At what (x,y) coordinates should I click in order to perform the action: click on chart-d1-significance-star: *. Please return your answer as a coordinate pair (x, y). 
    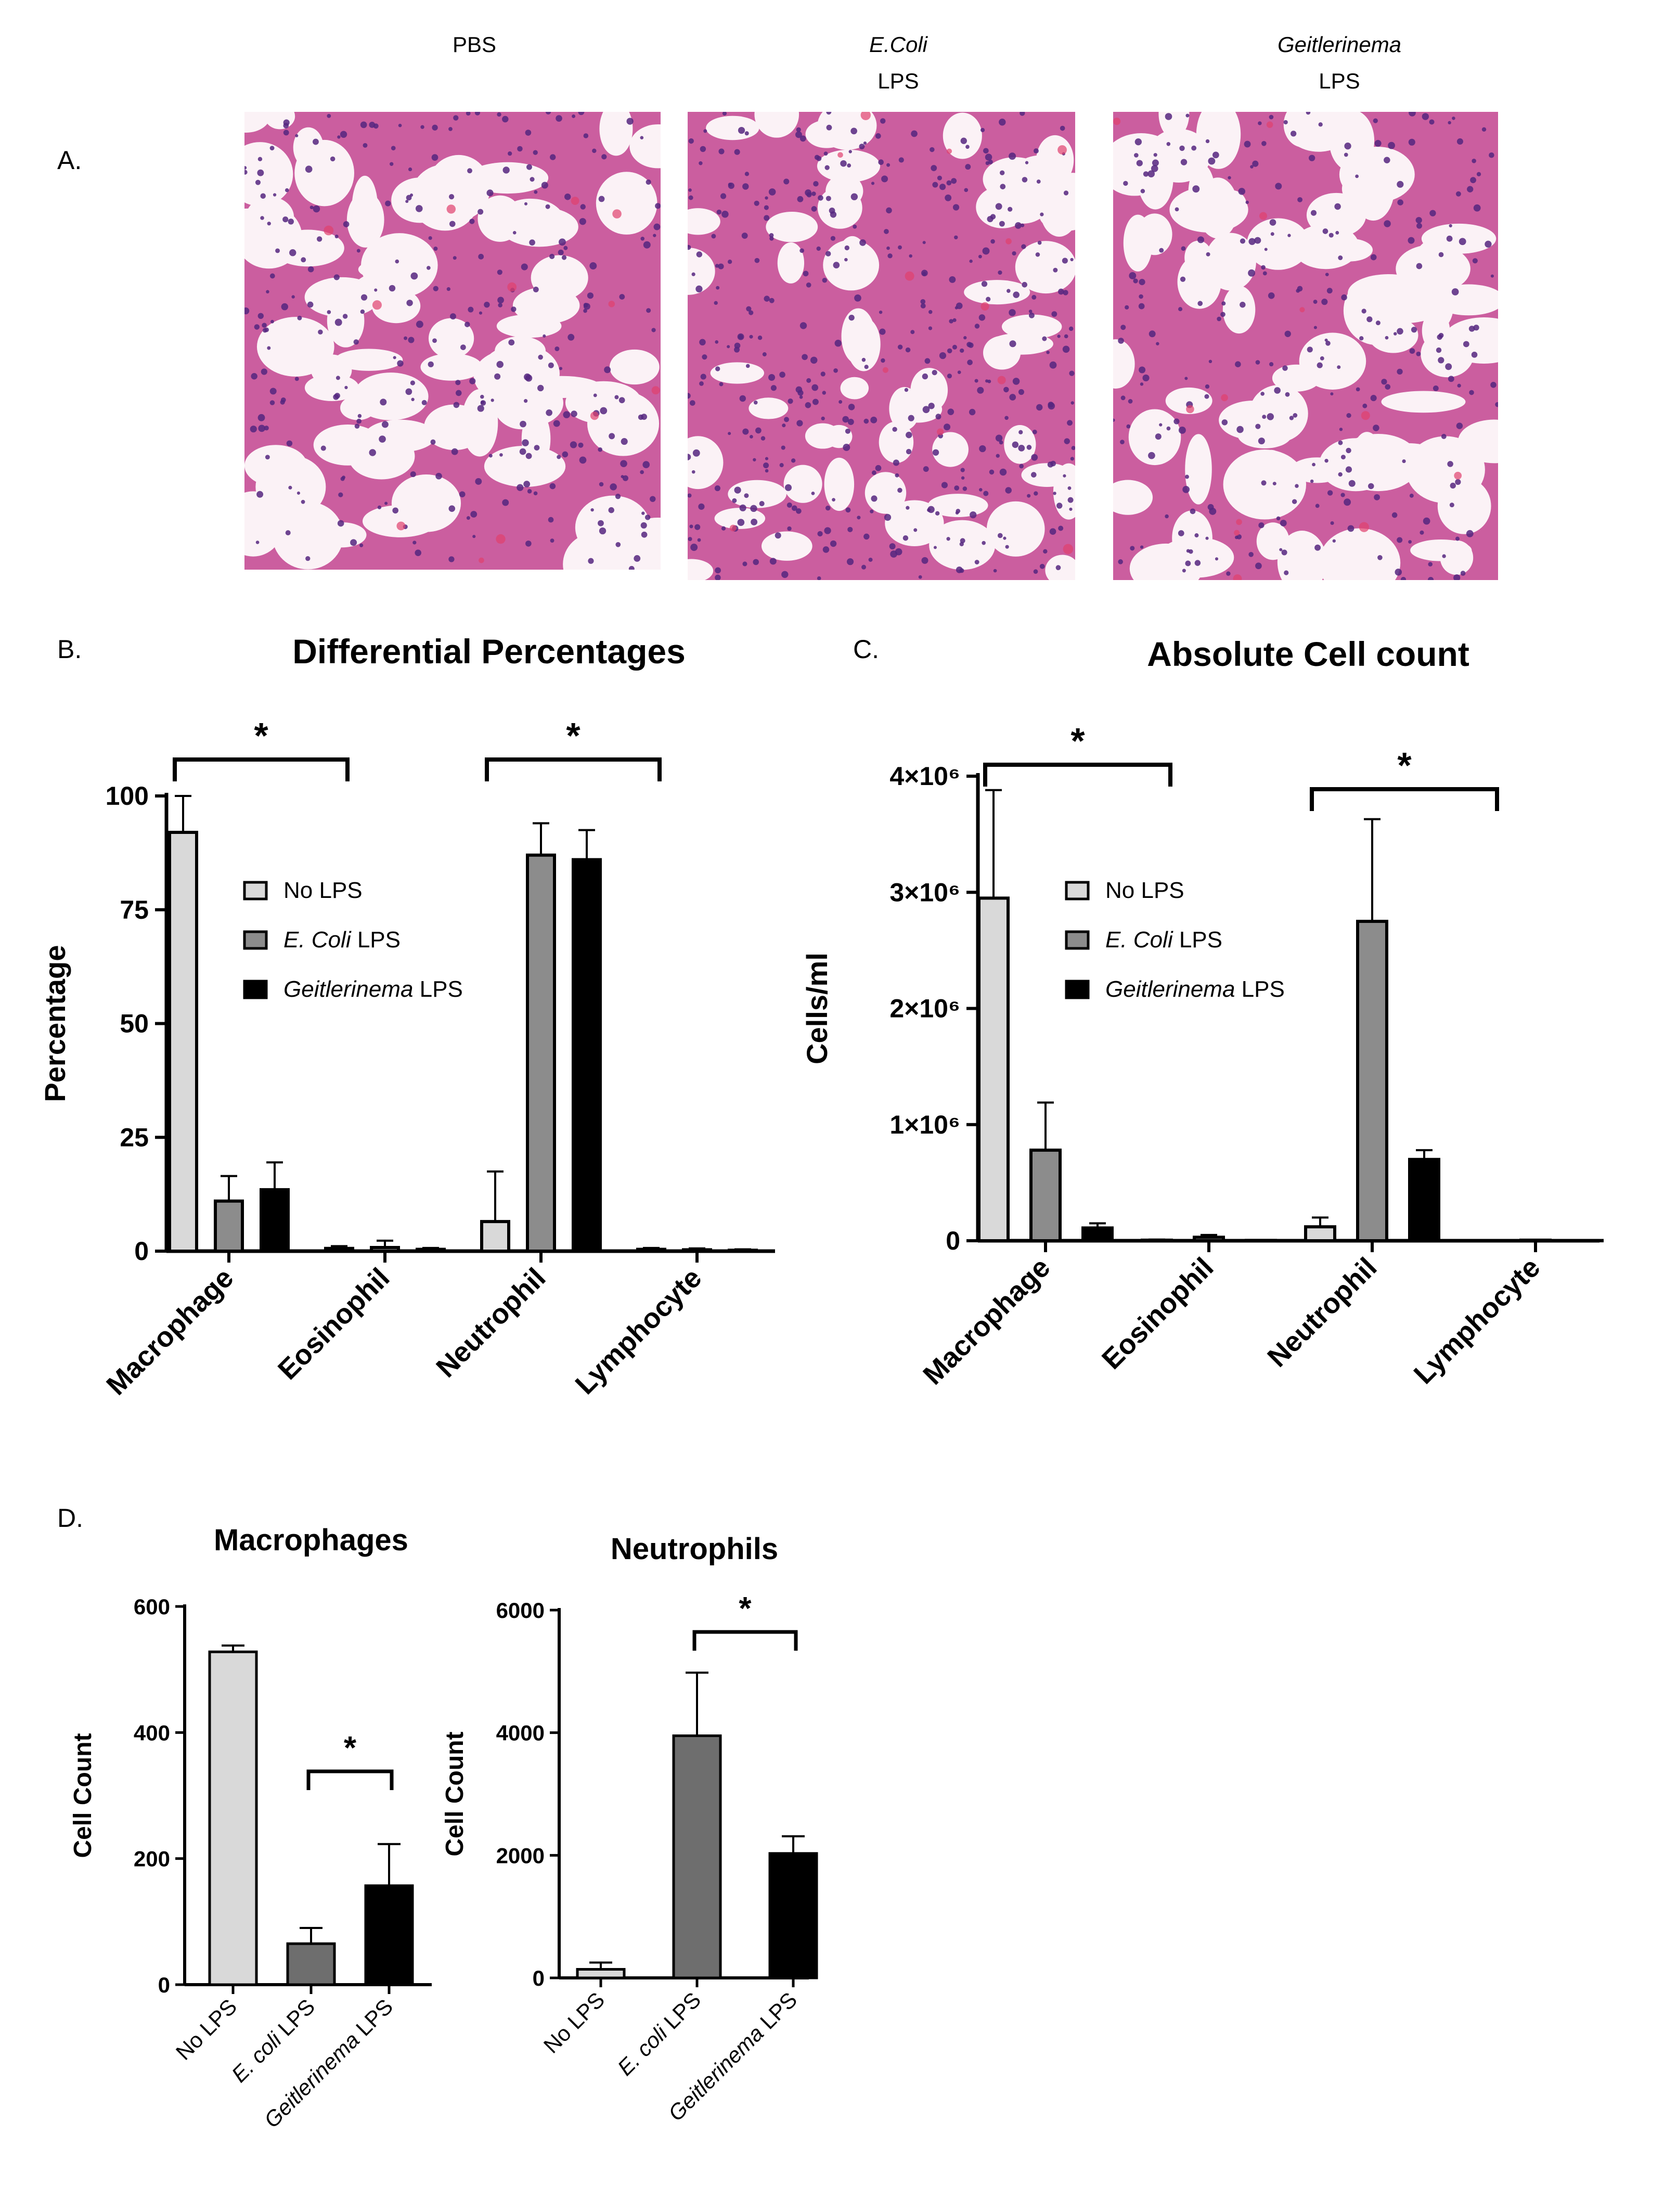
    Looking at the image, I should click on (350, 1748).